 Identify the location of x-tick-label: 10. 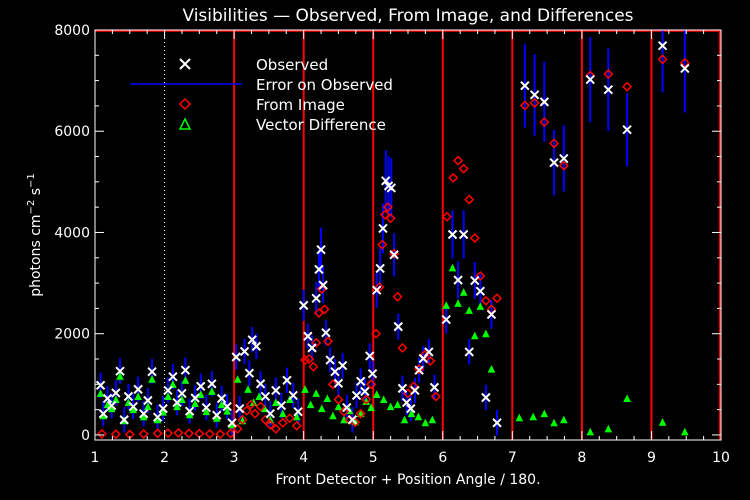
(721, 458).